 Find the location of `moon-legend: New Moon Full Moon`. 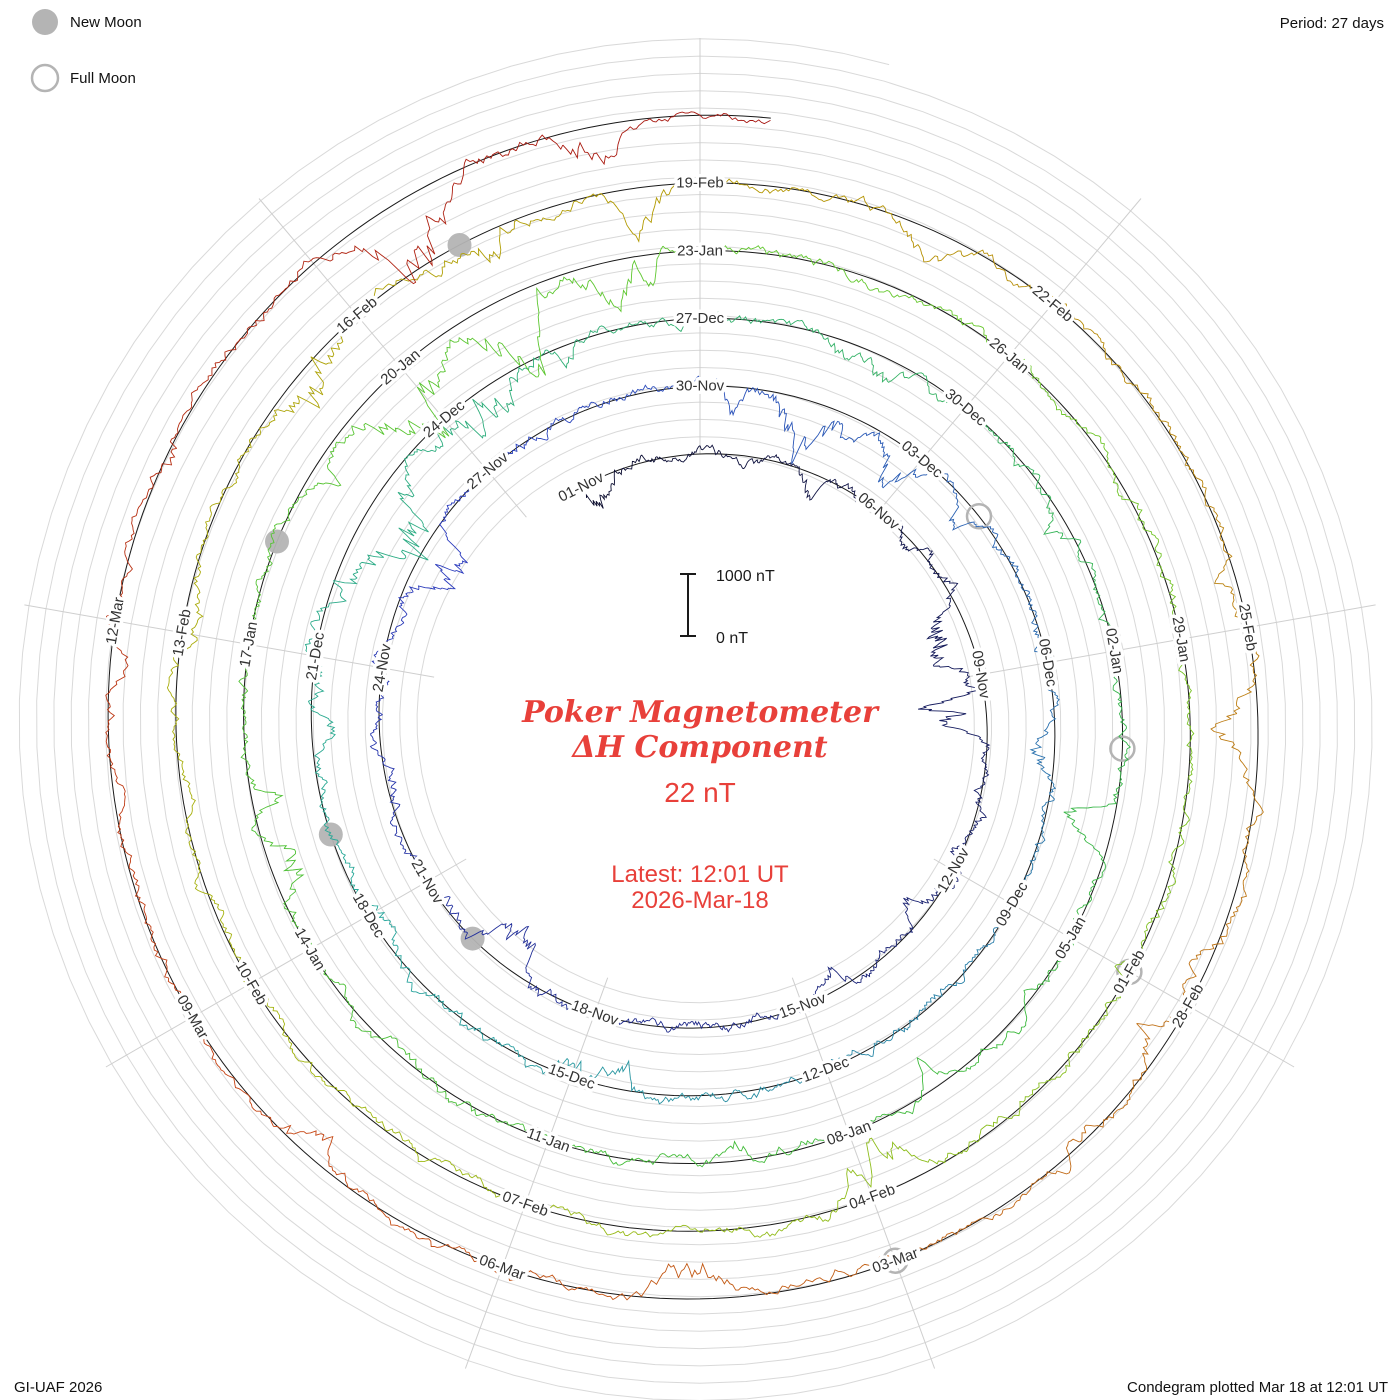

moon-legend: New Moon Full Moon is located at coordinates (86, 51).